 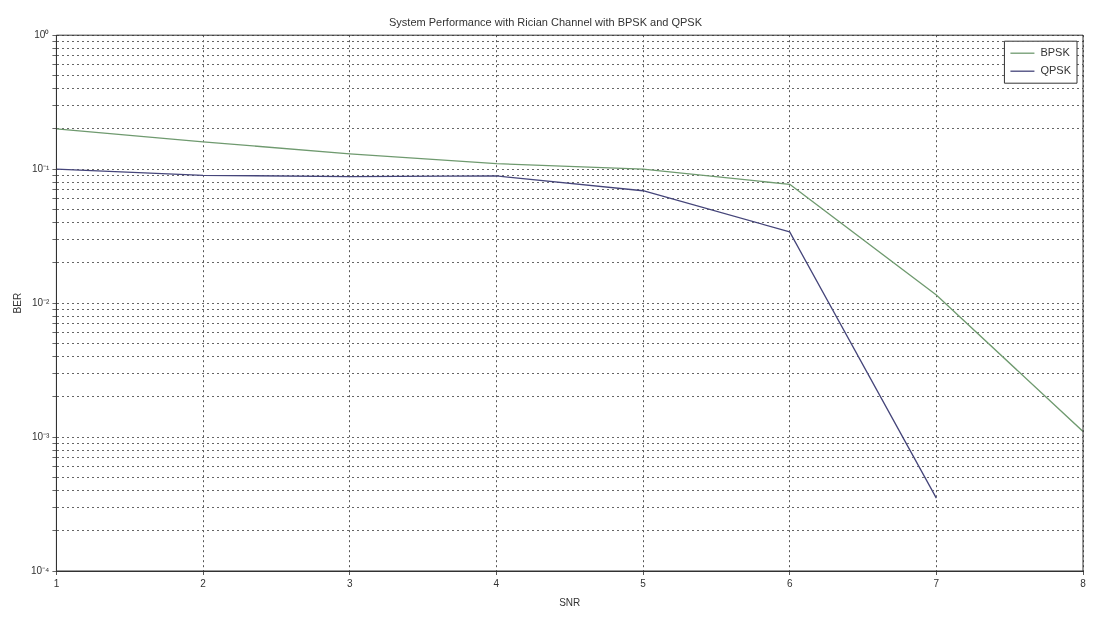 What do you see at coordinates (936, 583) in the screenshot?
I see `x-tick-label: 7` at bounding box center [936, 583].